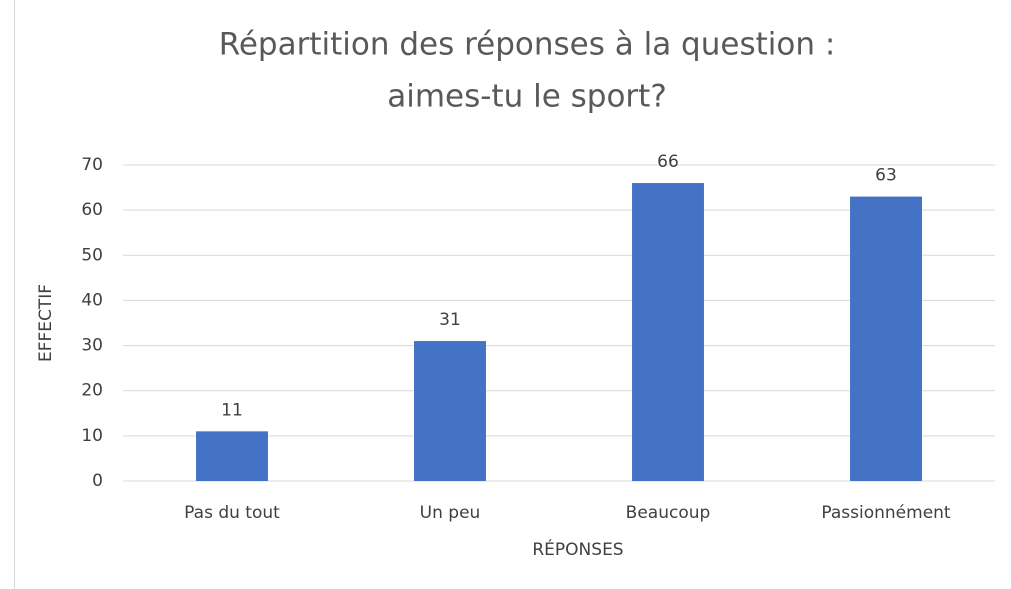 The width and height of the screenshot is (1011, 589). Describe the element at coordinates (232, 410) in the screenshot. I see `data-label: 11` at that location.